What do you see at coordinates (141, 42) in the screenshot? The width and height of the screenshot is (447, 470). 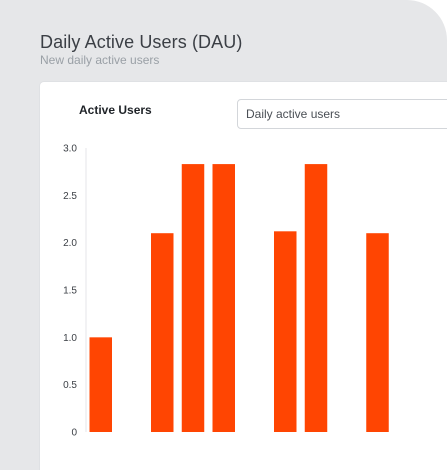 I see `page-title: Daily Active Users (DAU)` at bounding box center [141, 42].